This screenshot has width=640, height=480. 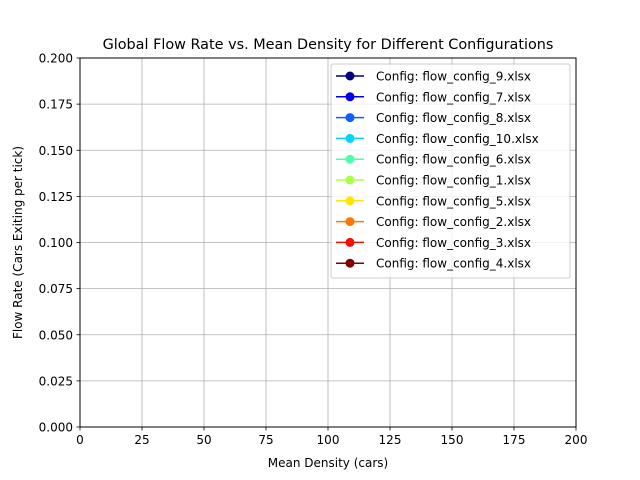 I want to click on x-axis-label: Mean Density (cars), so click(x=328, y=463).